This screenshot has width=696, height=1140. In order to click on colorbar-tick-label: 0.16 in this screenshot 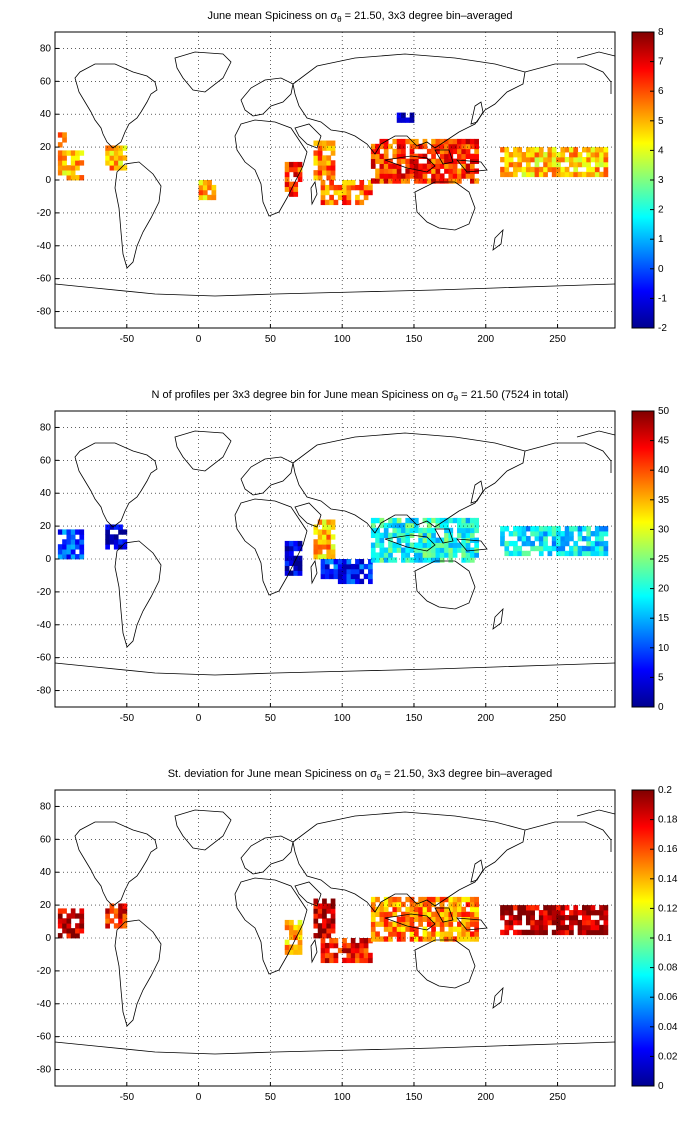, I will do `click(668, 849)`.